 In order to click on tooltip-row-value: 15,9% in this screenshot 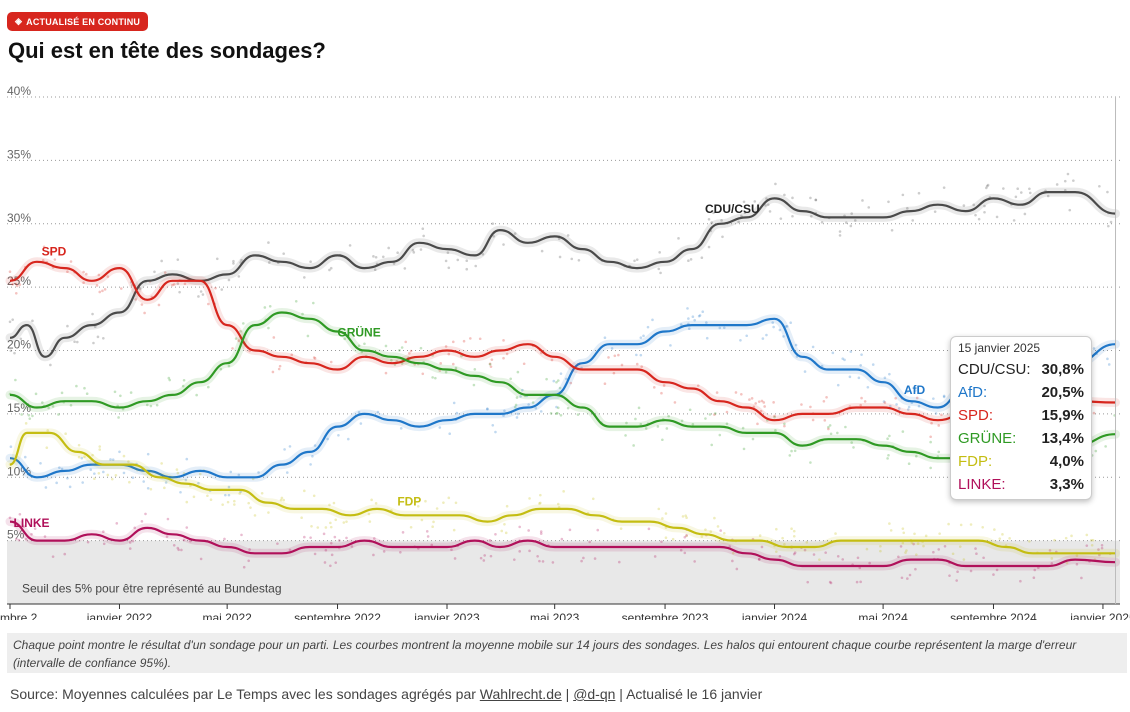, I will do `click(1062, 415)`.